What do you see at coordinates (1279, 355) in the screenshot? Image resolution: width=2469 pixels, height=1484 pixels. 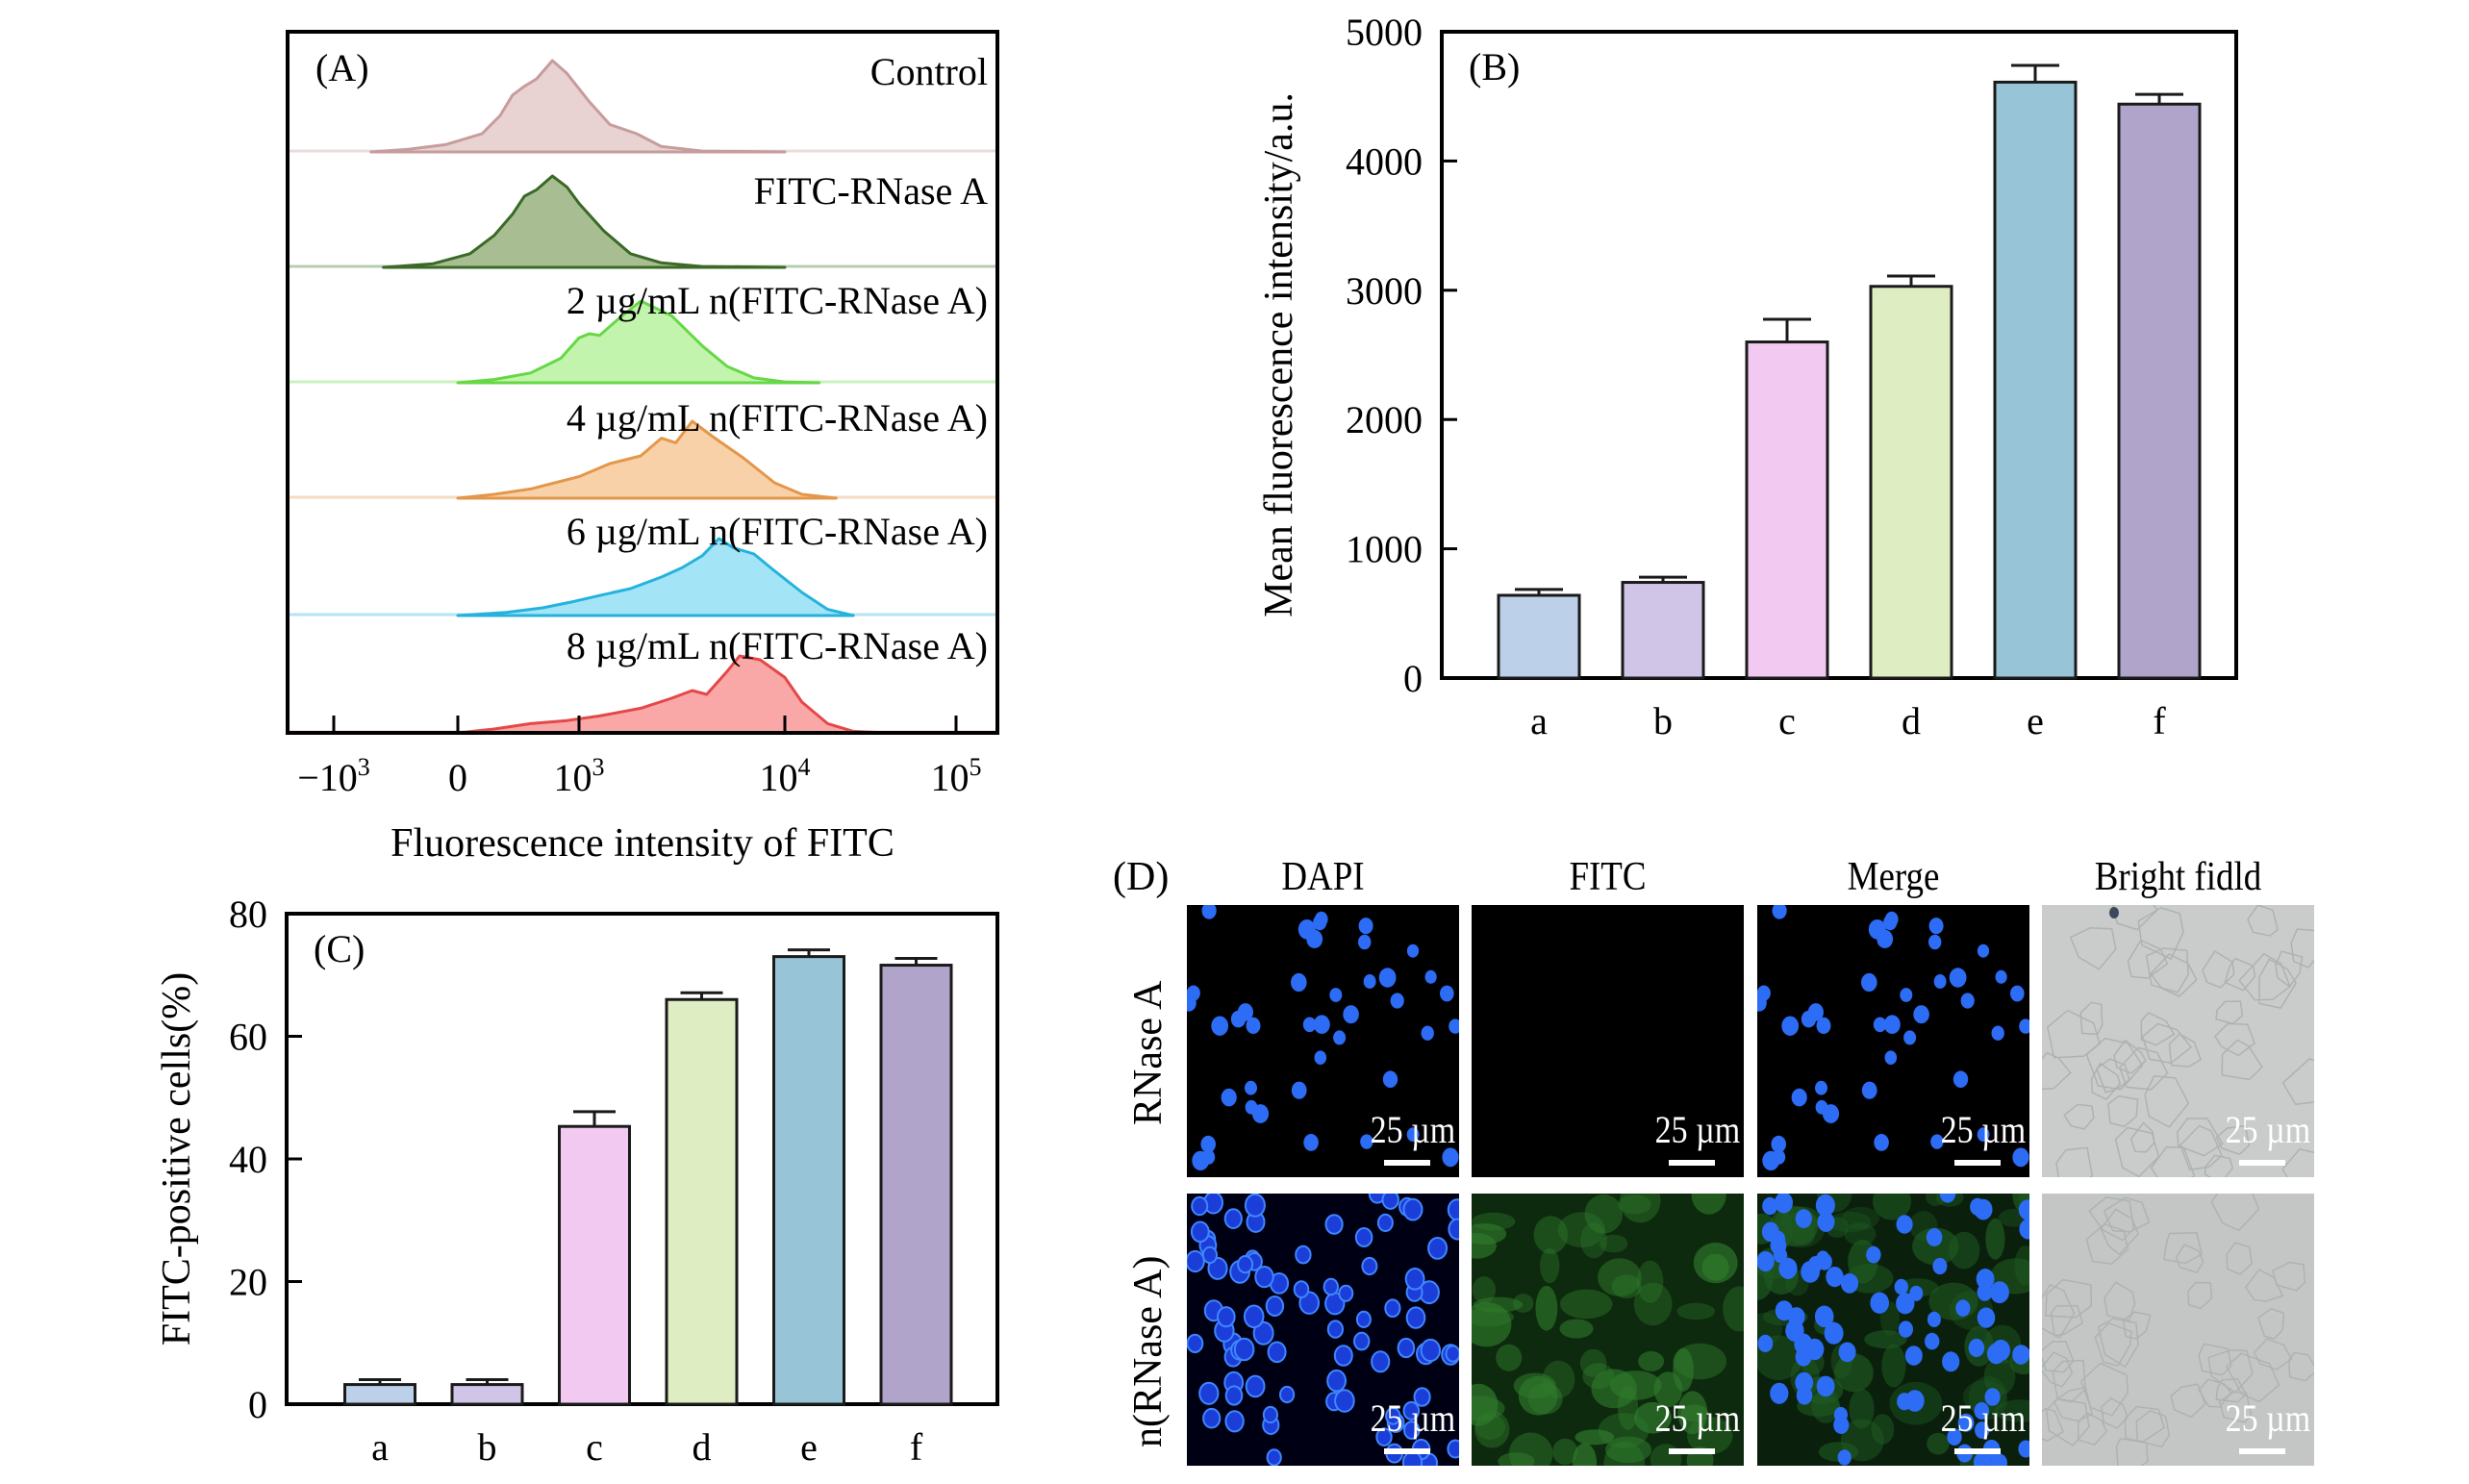 I see `y-axis-label: Mean fluorescence intensity/a.u.` at bounding box center [1279, 355].